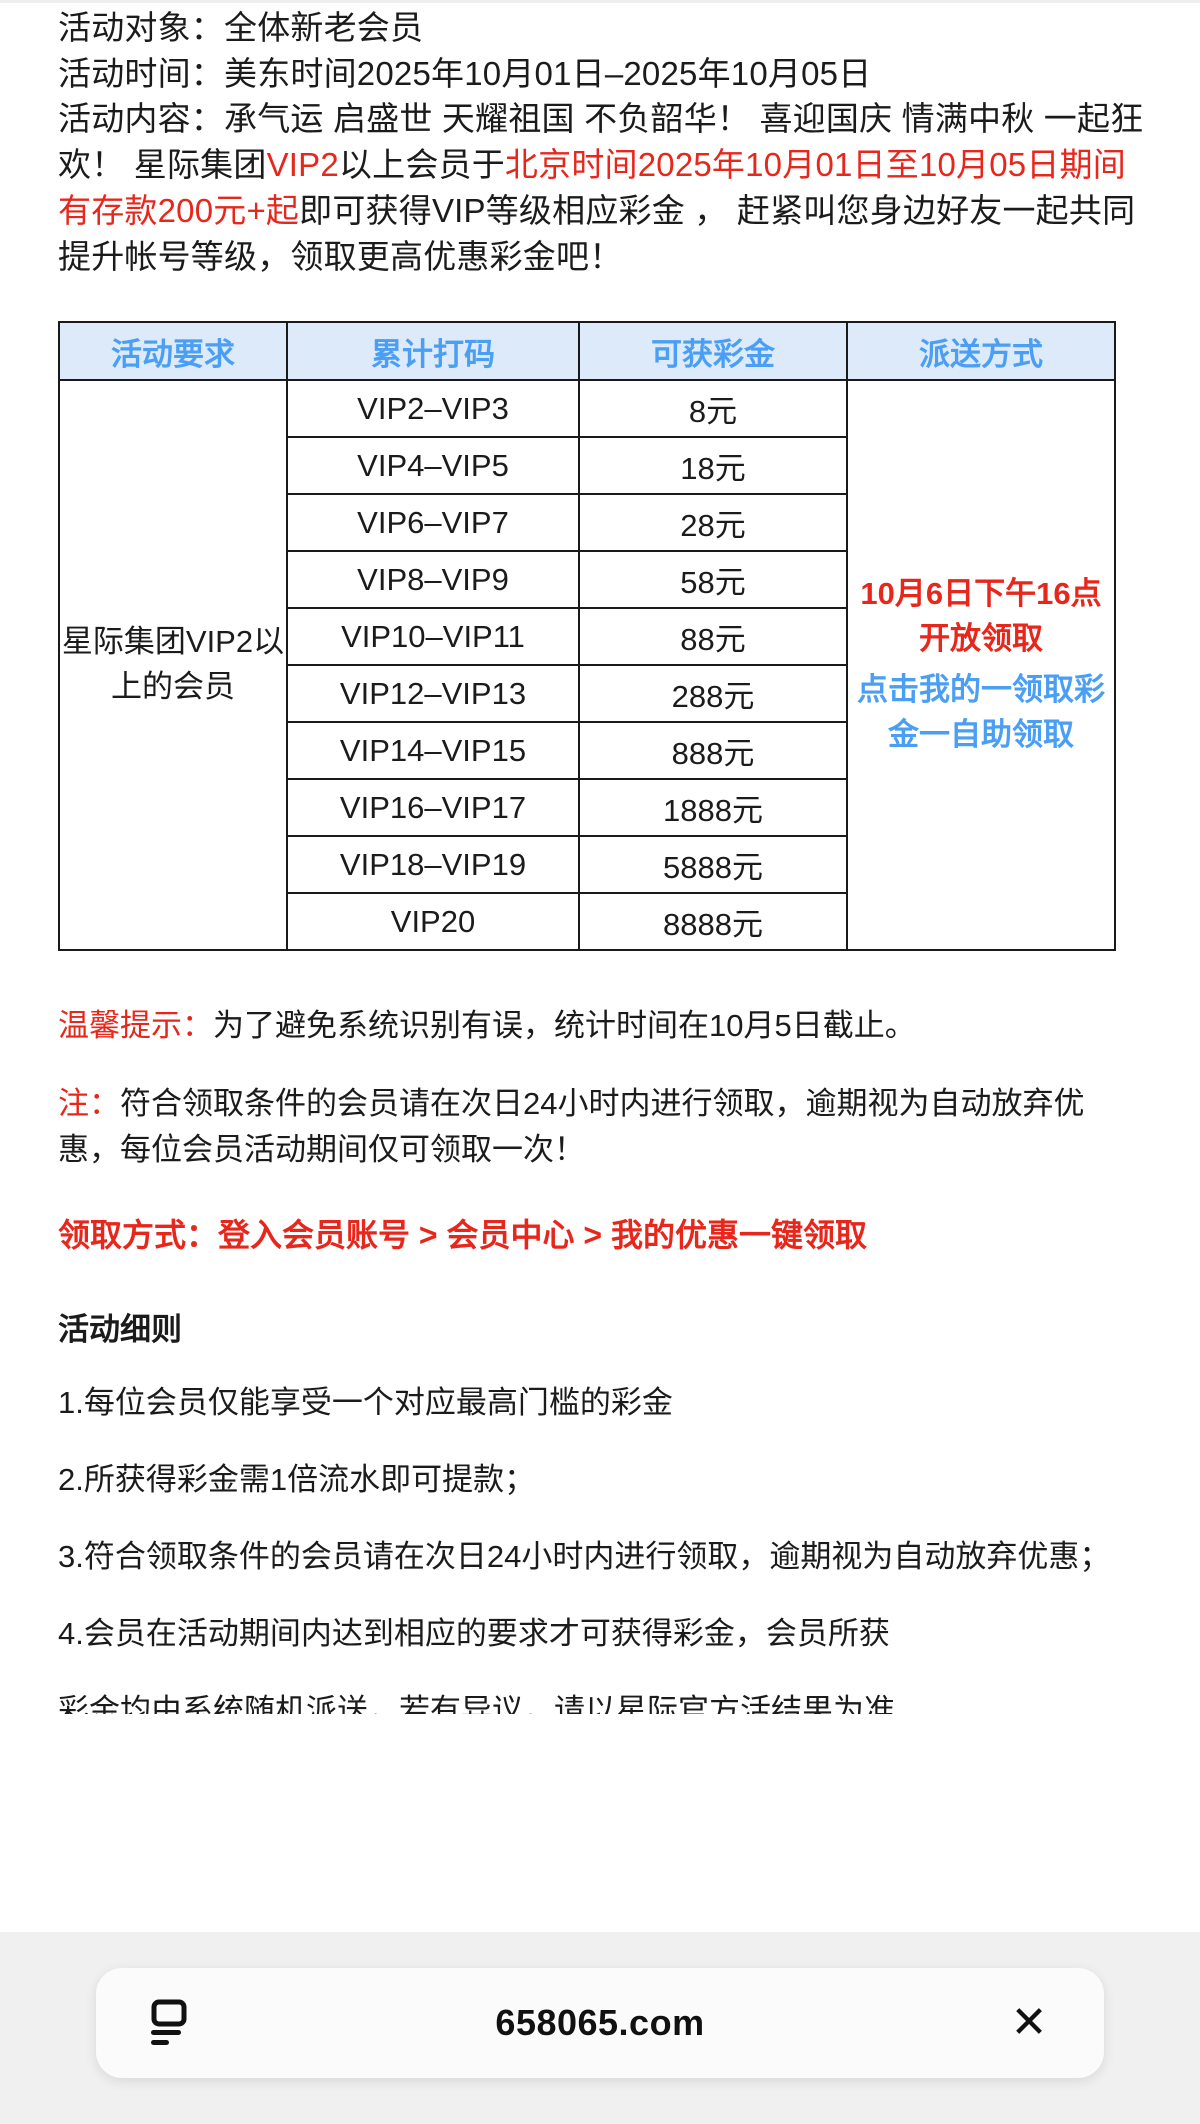 This screenshot has height=2124, width=1200. Describe the element at coordinates (241, 27) in the screenshot. I see `activity-audience-text: 活动对象：全体新老会员` at that location.